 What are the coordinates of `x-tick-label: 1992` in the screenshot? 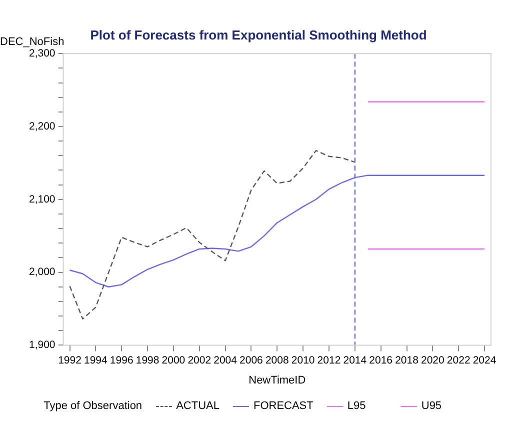 It's located at (70, 360).